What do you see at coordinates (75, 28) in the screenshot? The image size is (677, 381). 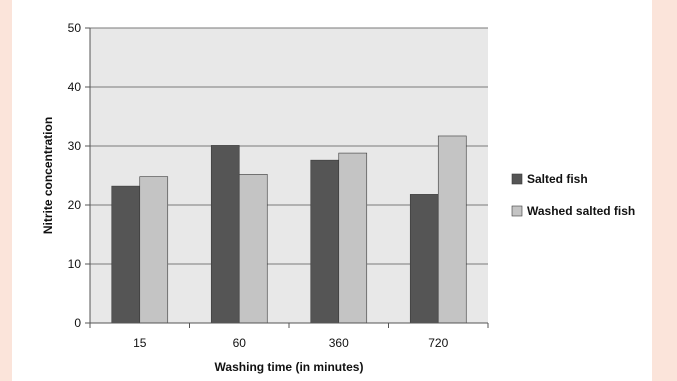 I see `y-tick-label: 50` at bounding box center [75, 28].